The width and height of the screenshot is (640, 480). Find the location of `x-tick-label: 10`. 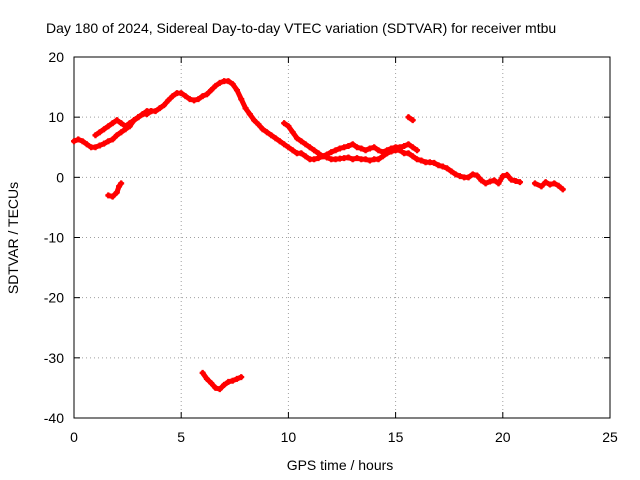

x-tick-label: 10 is located at coordinates (289, 437).